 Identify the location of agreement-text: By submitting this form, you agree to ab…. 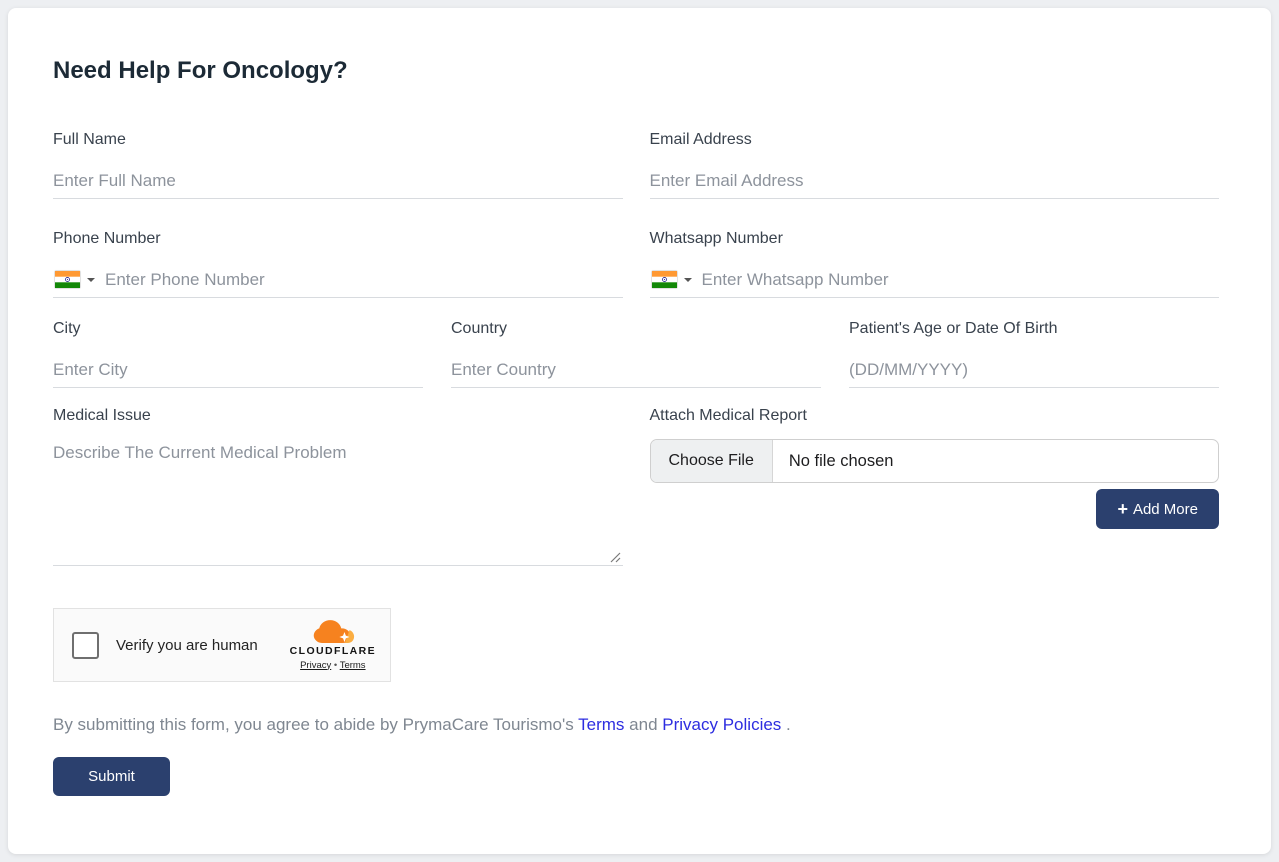
(636, 725).